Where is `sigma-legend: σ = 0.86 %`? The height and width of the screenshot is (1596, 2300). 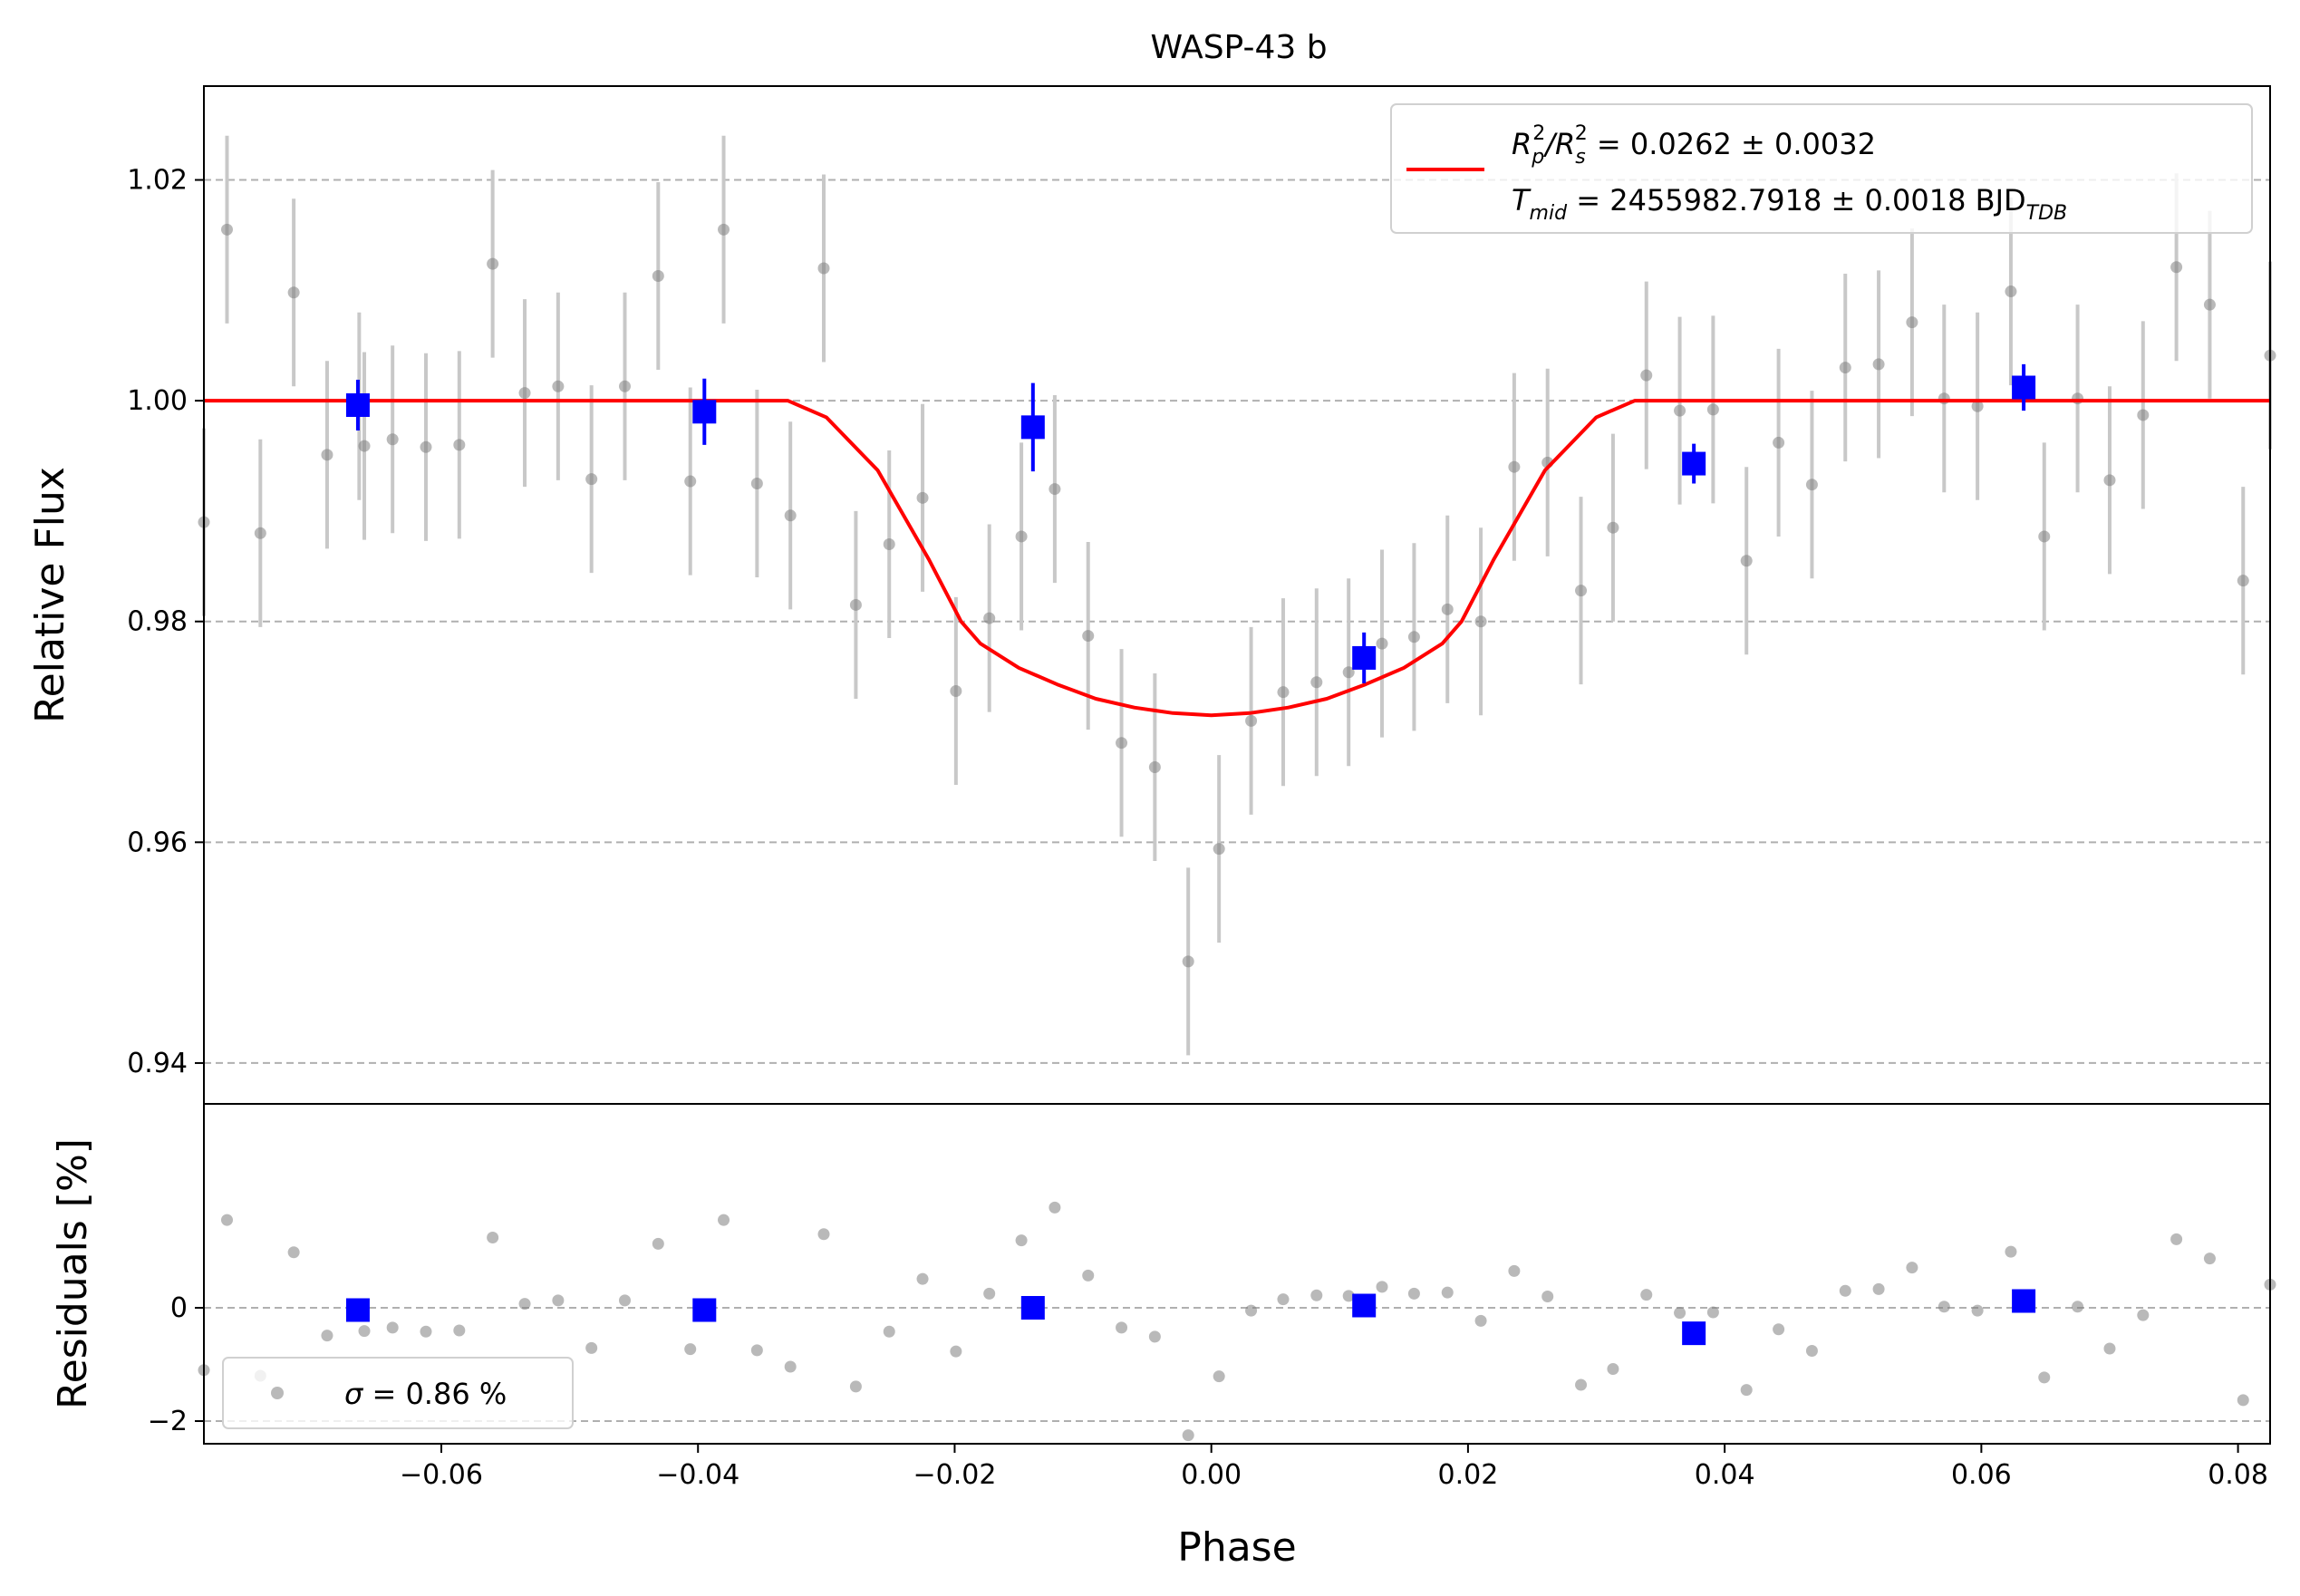 sigma-legend: σ = 0.86 % is located at coordinates (398, 1393).